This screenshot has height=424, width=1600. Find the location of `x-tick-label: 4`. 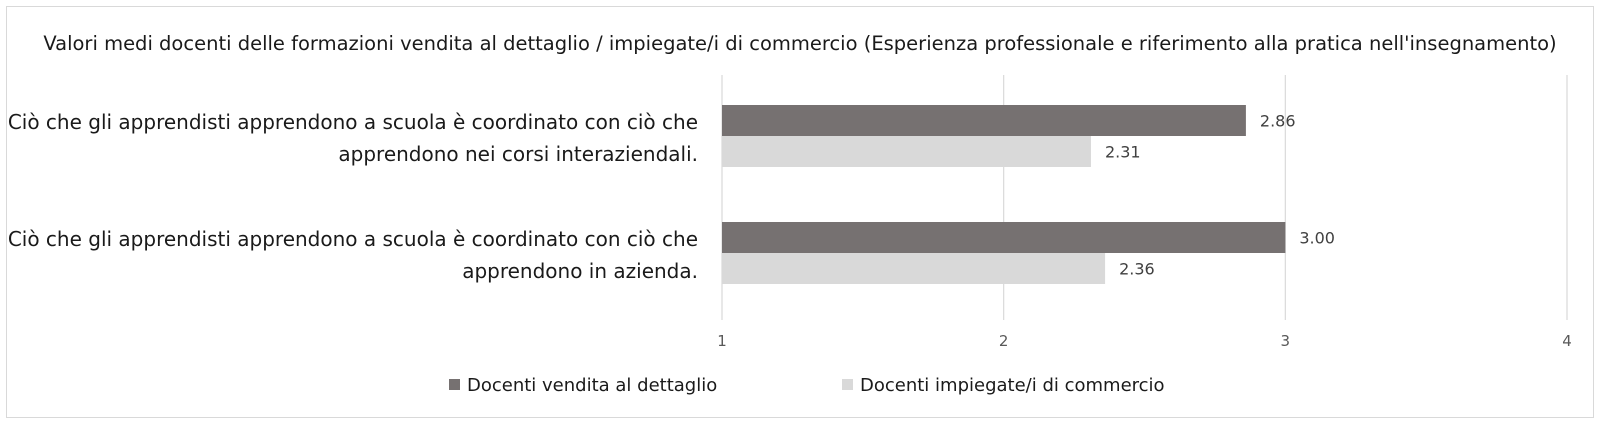

x-tick-label: 4 is located at coordinates (1567, 341).